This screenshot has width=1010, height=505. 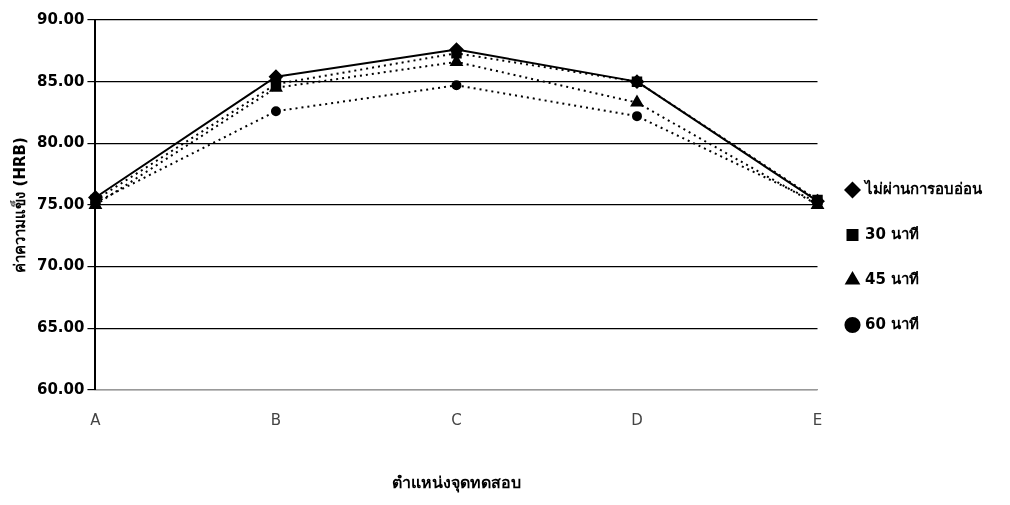 I want to click on legend-label: 45 นาที, so click(x=892, y=278).